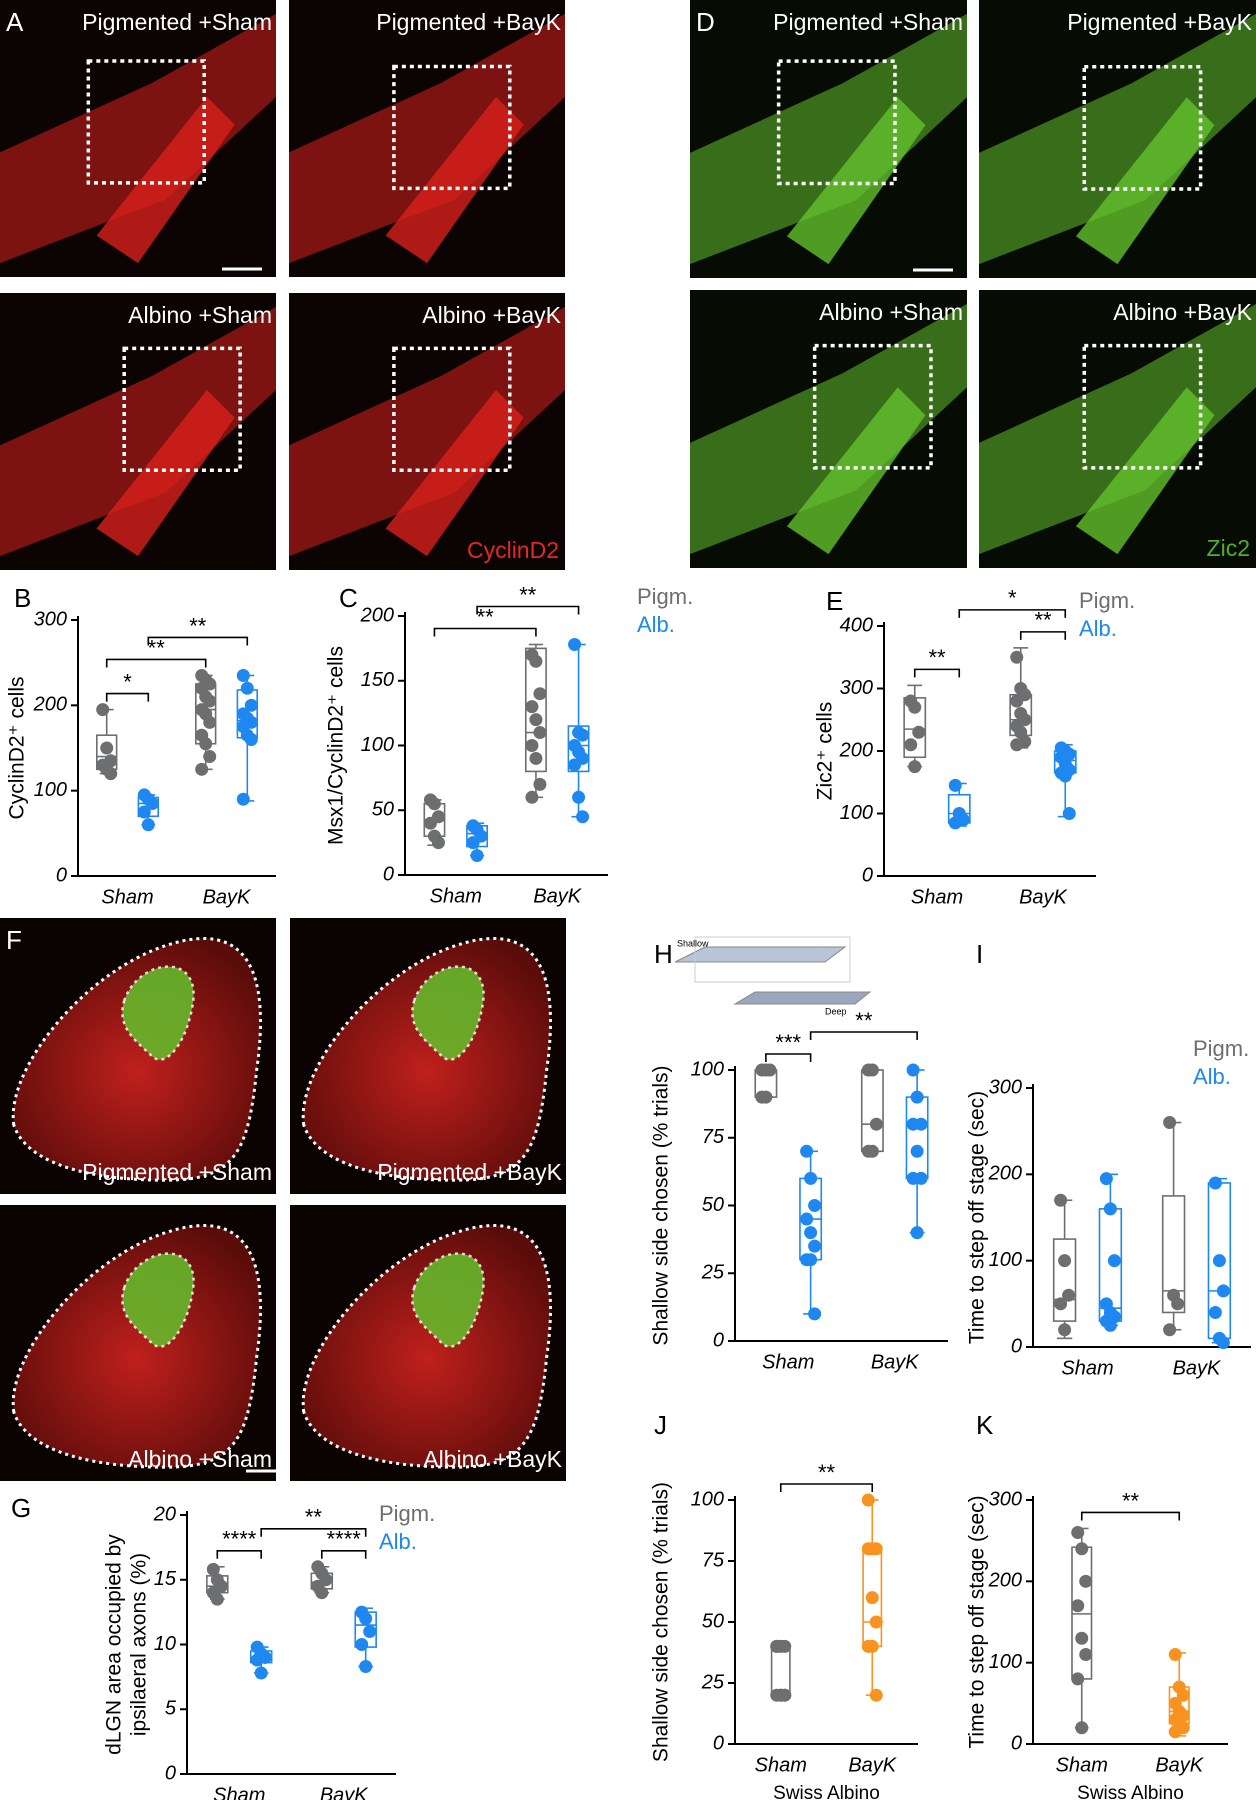 The height and width of the screenshot is (1800, 1256). I want to click on stain-label: CyclinD2, so click(513, 550).